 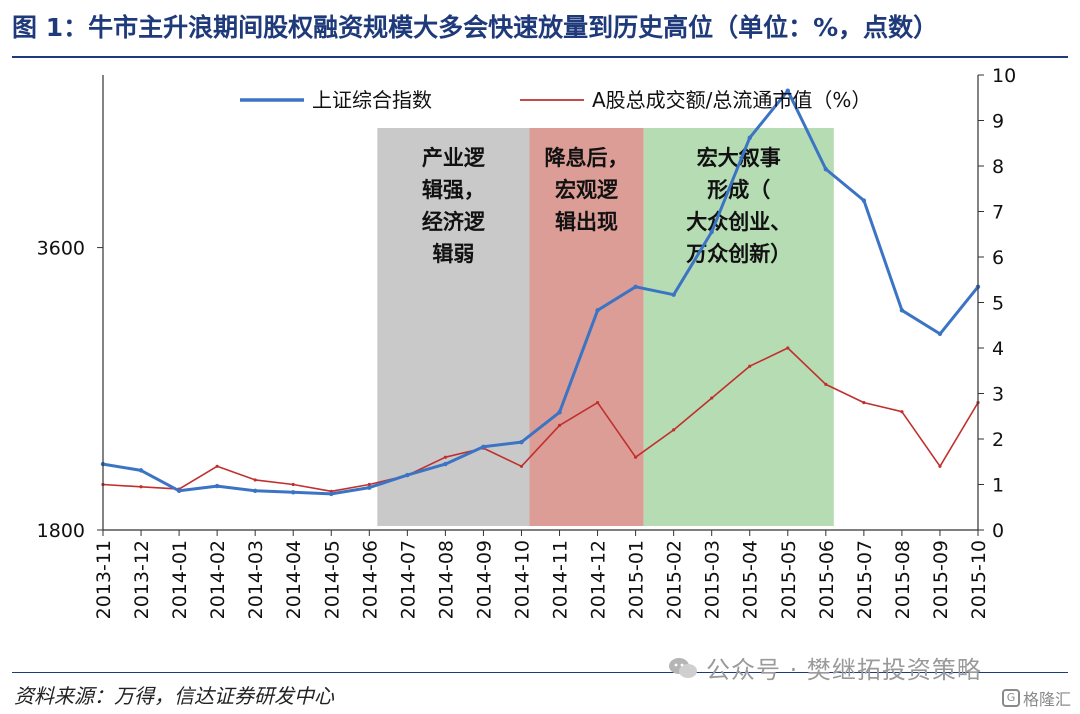 I want to click on x-tick-label: 2015-04, so click(x=751, y=579).